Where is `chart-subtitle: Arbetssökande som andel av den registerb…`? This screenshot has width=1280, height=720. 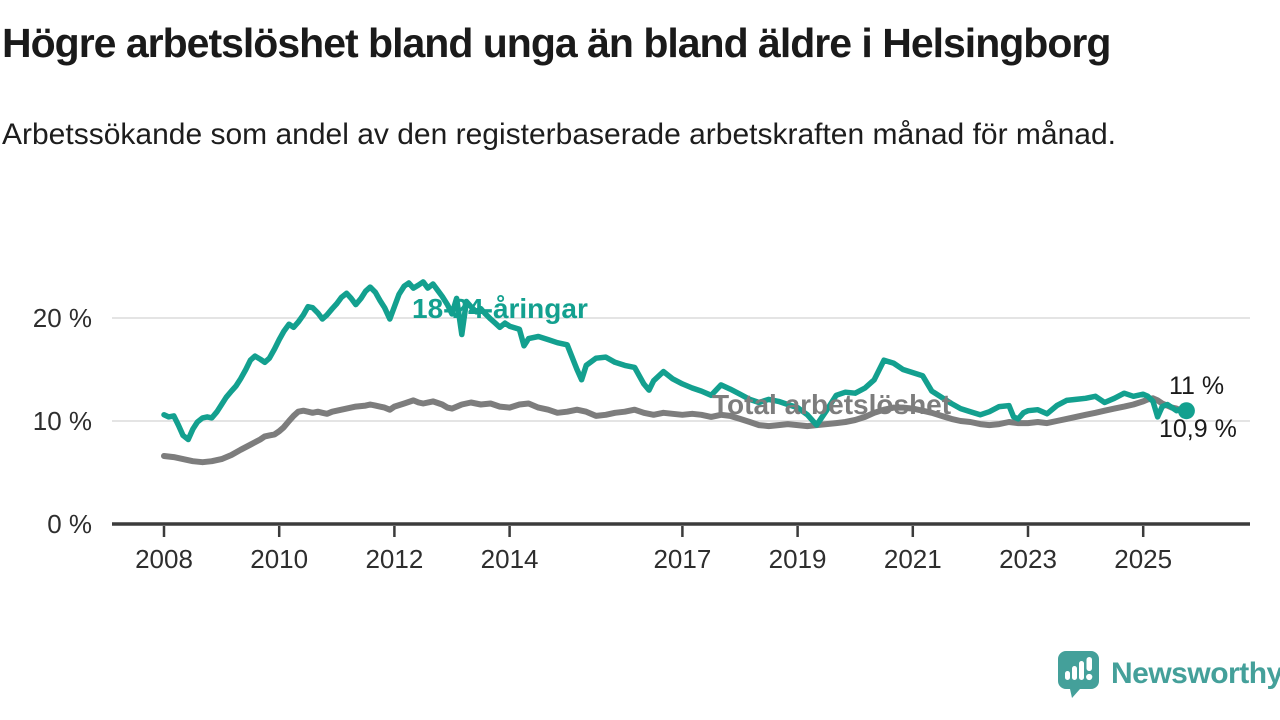 chart-subtitle: Arbetssökande som andel av den registerb… is located at coordinates (559, 134).